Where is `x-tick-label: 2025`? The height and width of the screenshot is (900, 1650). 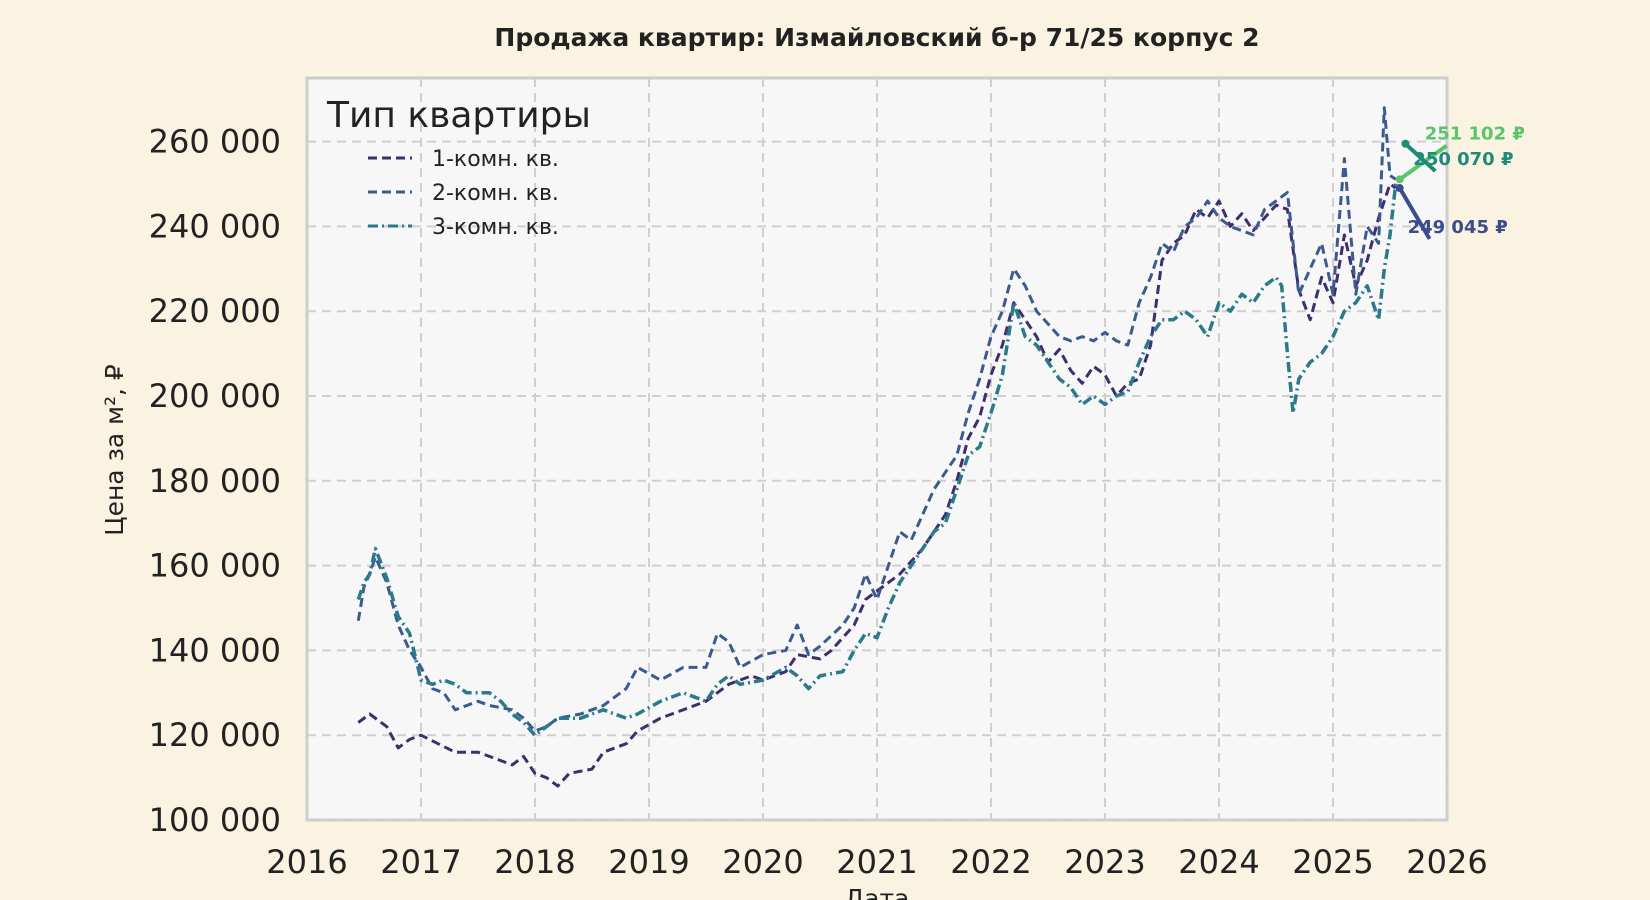
x-tick-label: 2025 is located at coordinates (1332, 862).